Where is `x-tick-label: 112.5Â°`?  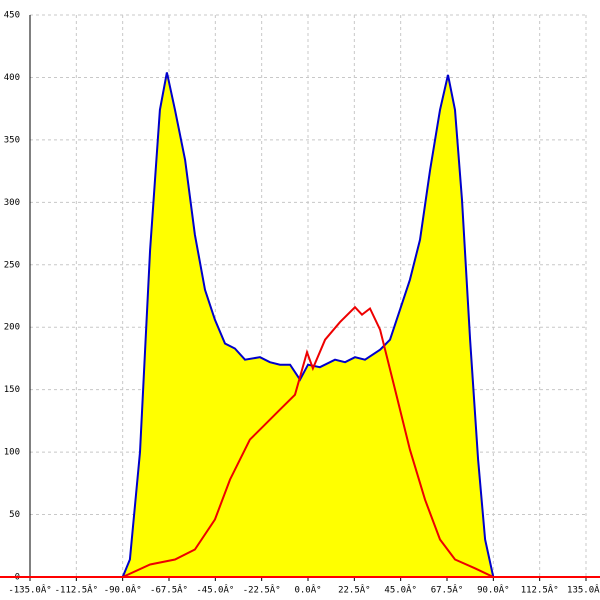 x-tick-label: 112.5Â° is located at coordinates (540, 590).